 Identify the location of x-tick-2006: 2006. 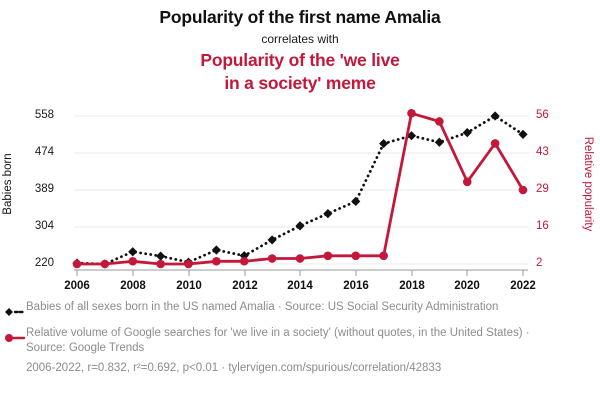
(77, 286).